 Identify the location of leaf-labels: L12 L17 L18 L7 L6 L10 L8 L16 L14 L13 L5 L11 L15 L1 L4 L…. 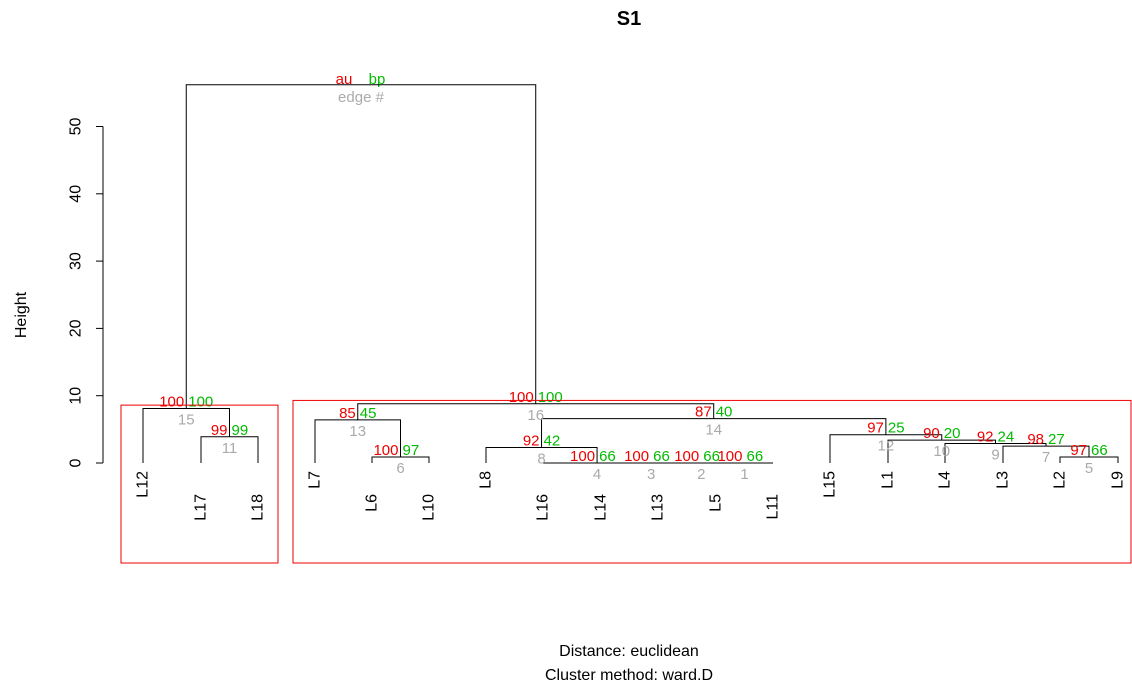
(631, 496).